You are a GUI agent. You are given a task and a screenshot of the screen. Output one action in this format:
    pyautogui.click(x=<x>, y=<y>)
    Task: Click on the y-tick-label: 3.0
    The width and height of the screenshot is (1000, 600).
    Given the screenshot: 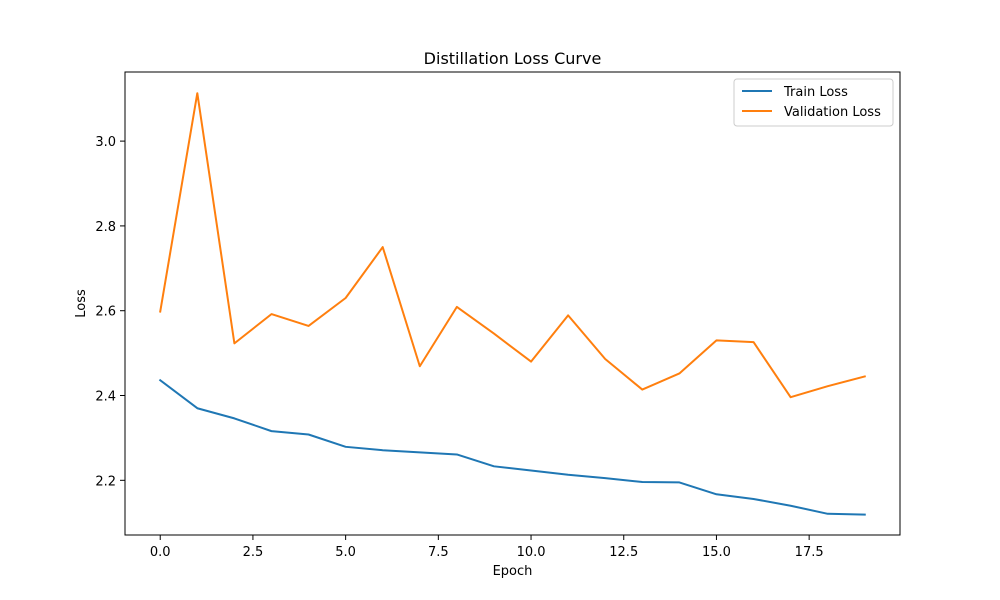 What is the action you would take?
    pyautogui.click(x=105, y=142)
    